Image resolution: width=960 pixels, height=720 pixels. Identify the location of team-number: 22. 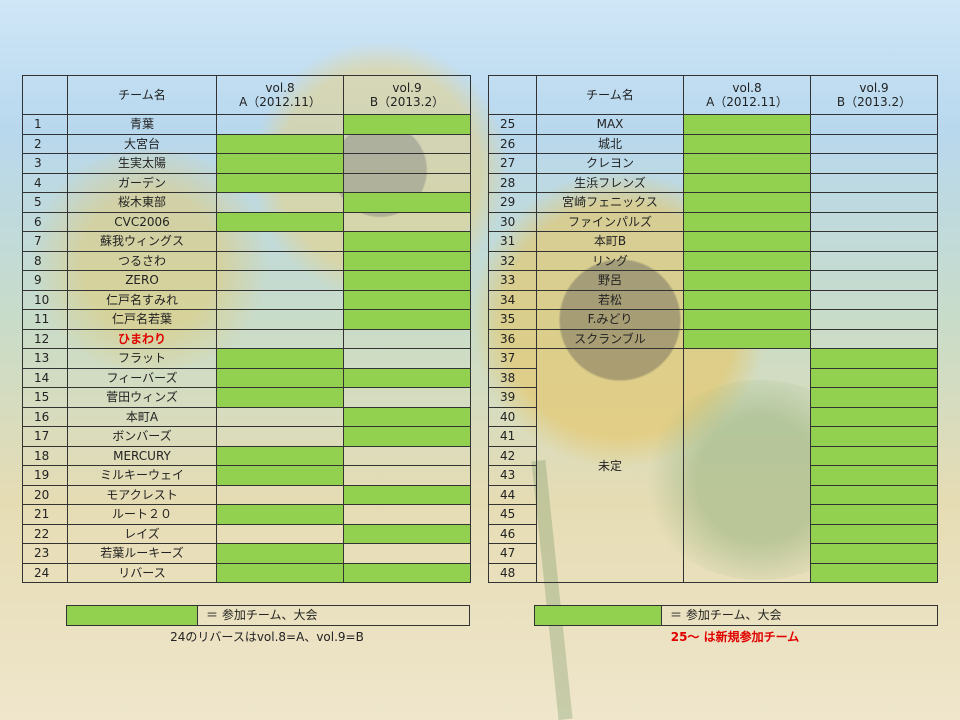
(45, 533).